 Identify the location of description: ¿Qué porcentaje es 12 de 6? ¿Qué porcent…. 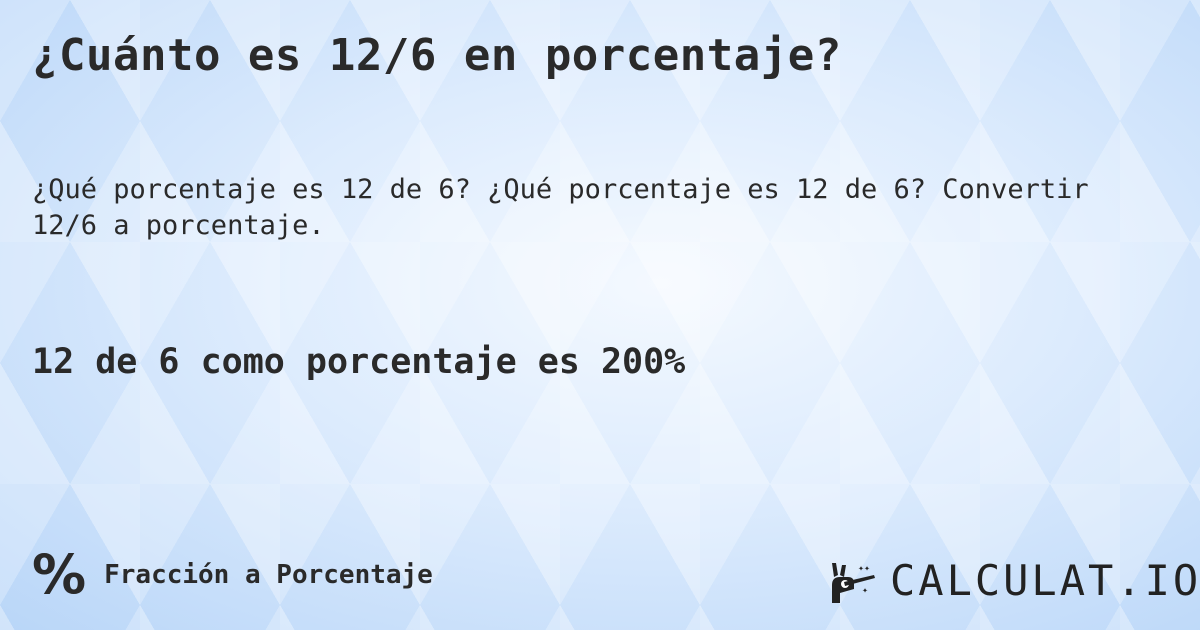
(560, 207).